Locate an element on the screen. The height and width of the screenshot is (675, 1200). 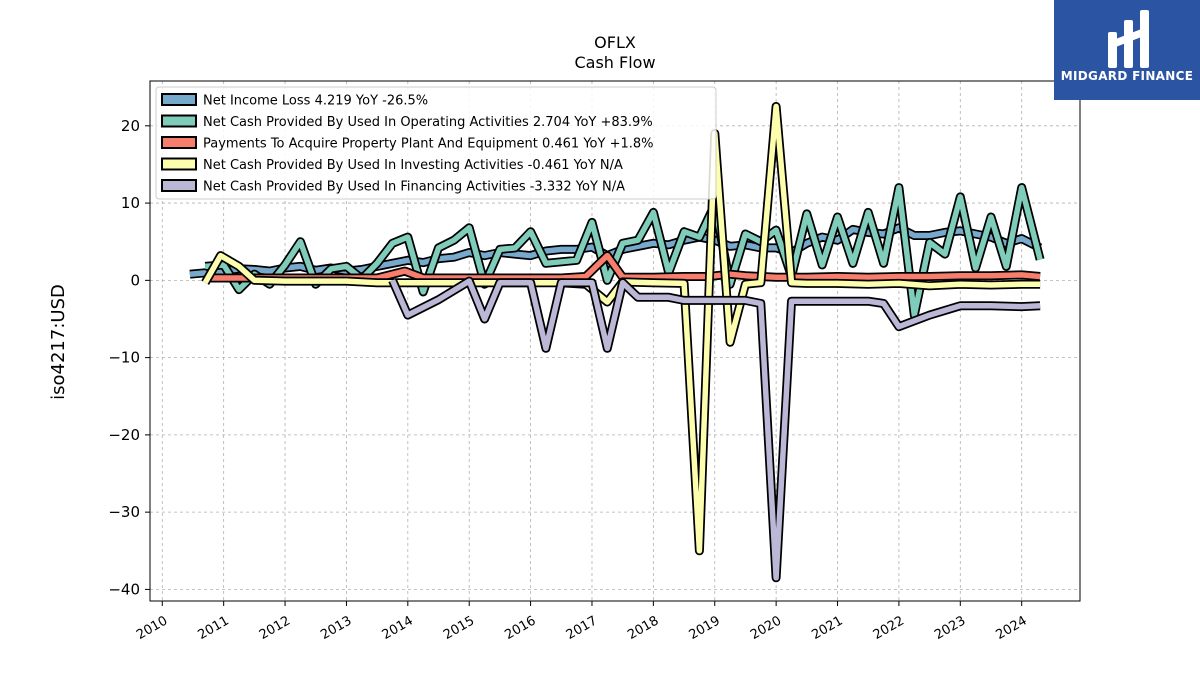
y-tick-label: 0 is located at coordinates (135, 280).